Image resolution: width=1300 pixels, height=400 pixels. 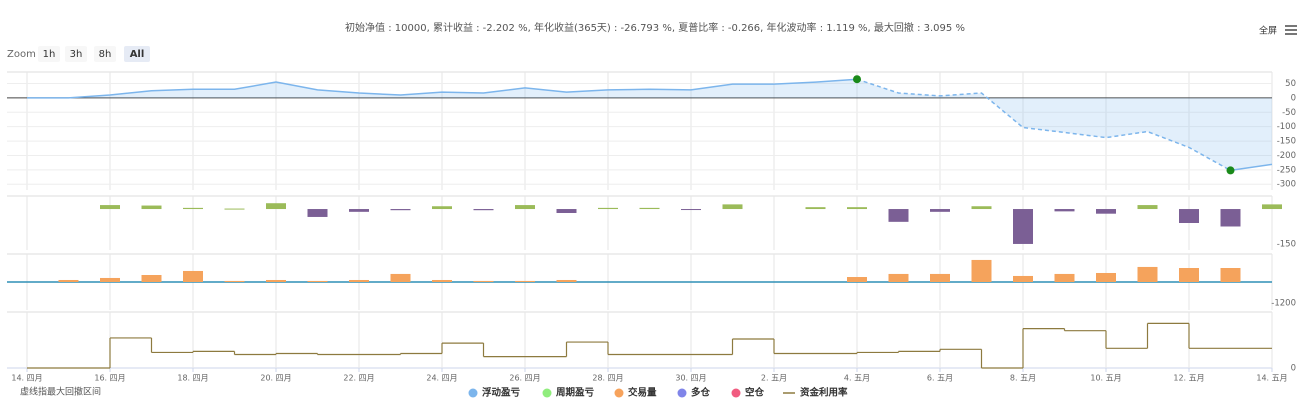 I want to click on legend-label: 资金利用率, so click(x=824, y=393).